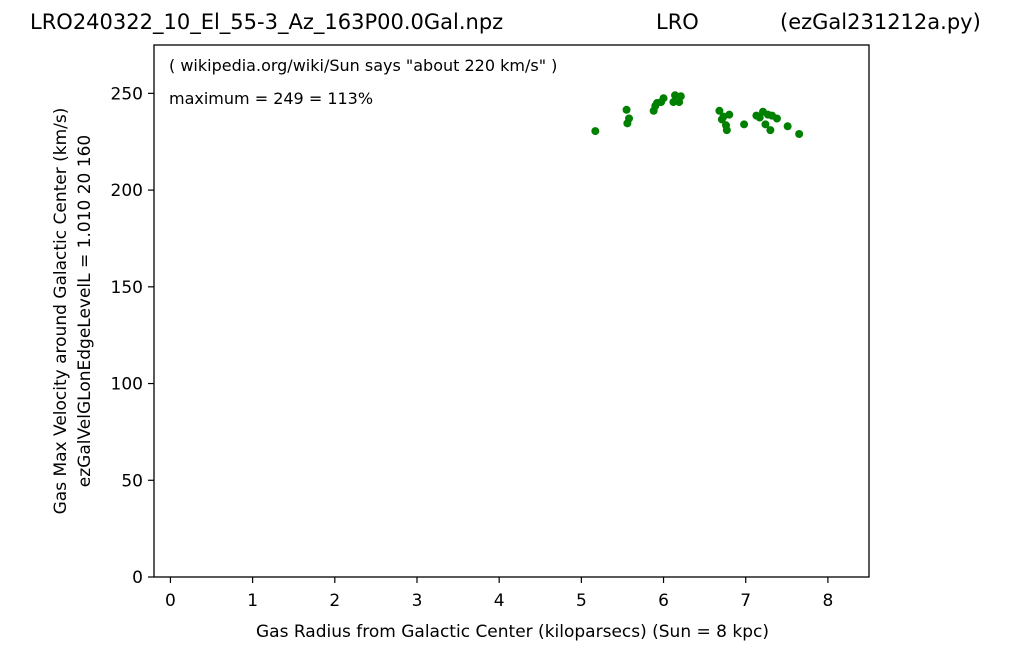  What do you see at coordinates (677, 22) in the screenshot?
I see `chart-title-site: LRO` at bounding box center [677, 22].